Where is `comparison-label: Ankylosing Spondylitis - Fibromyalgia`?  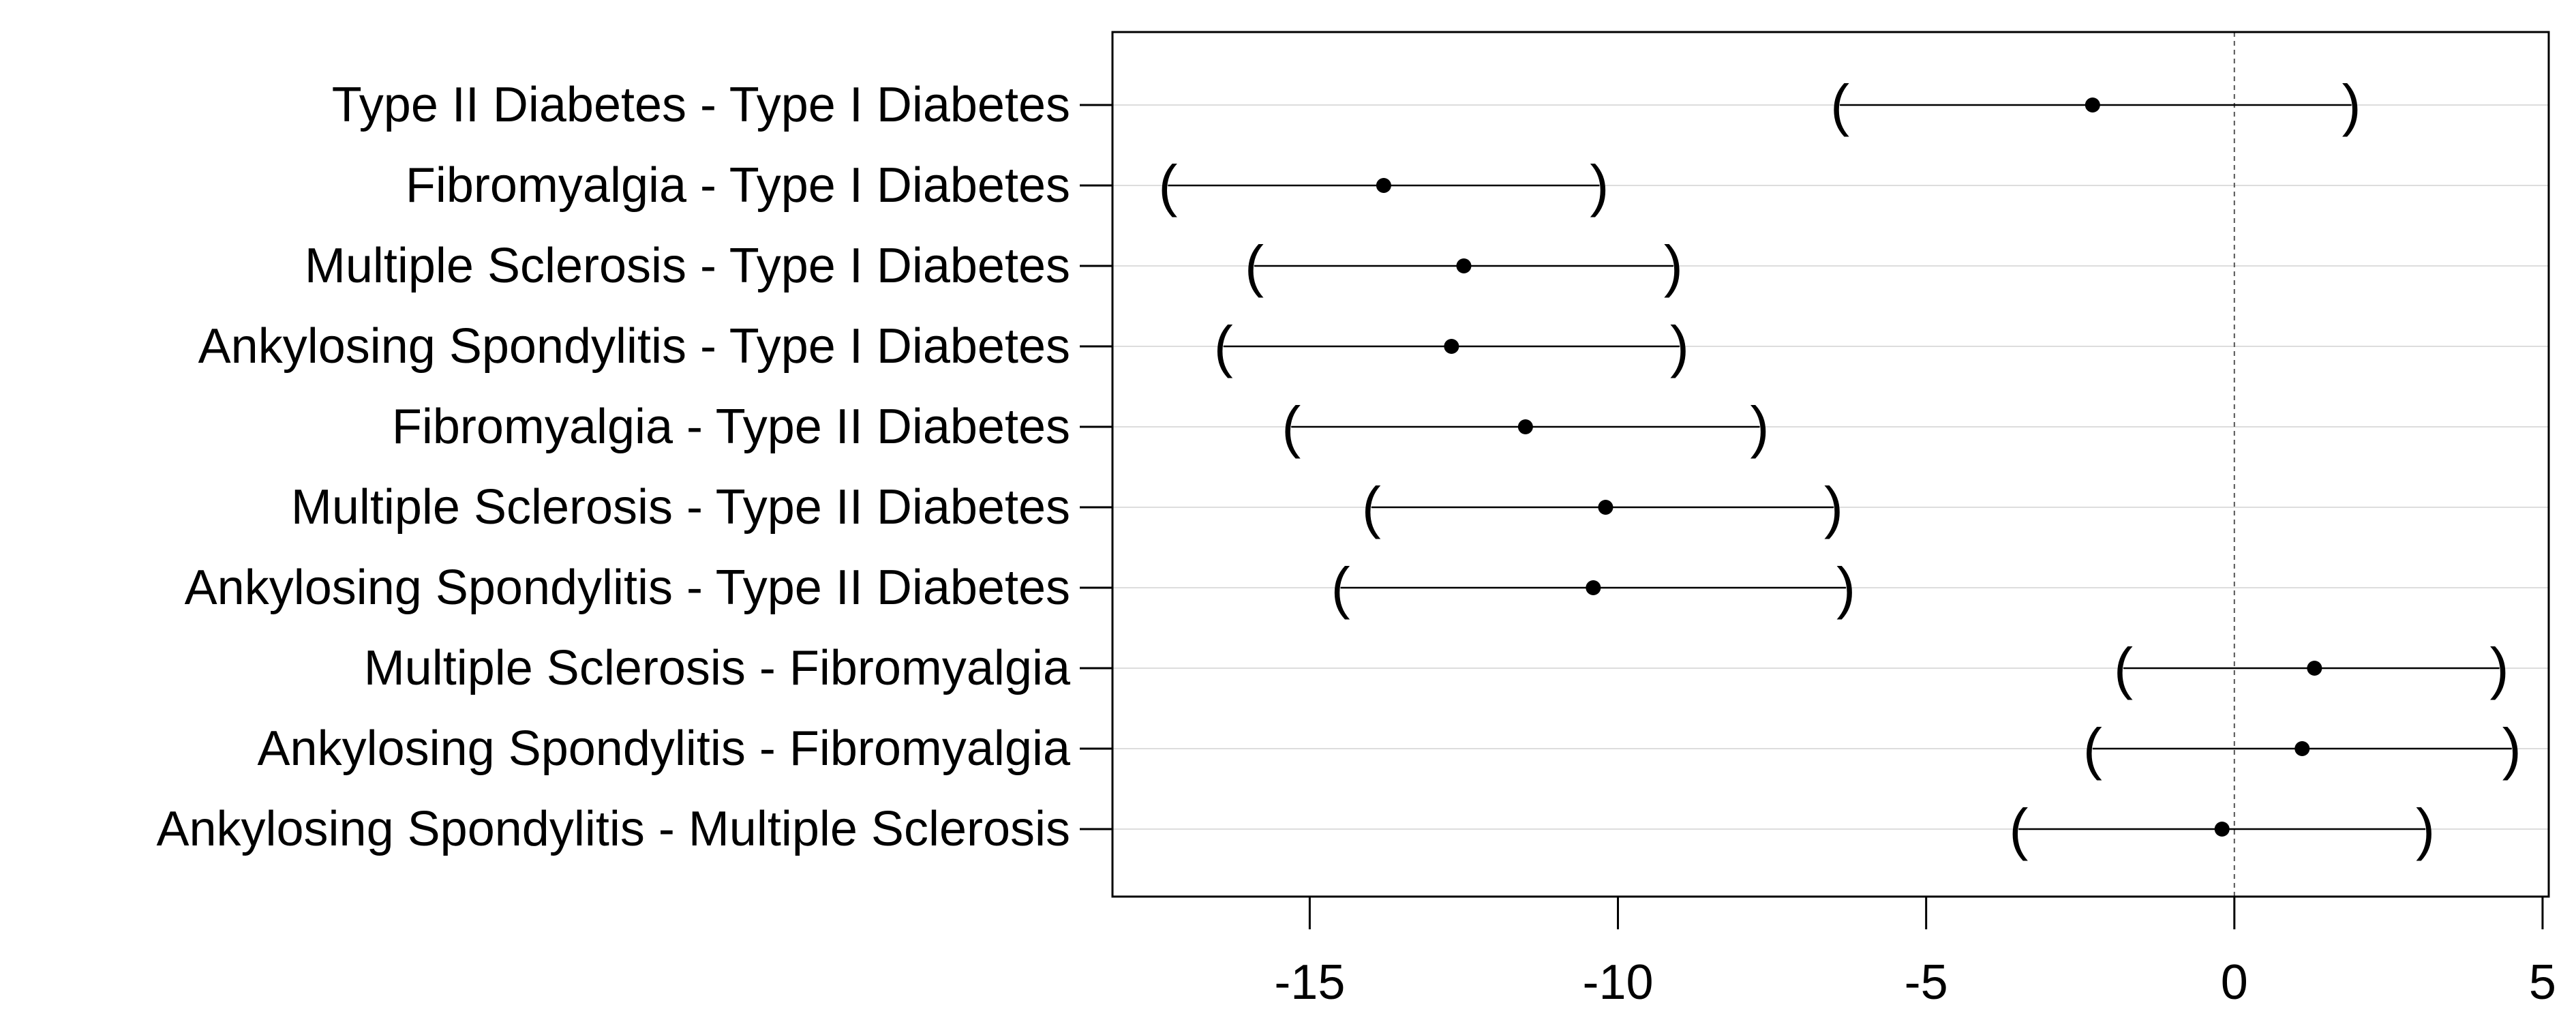
comparison-label: Ankylosing Spondylitis - Fibromyalgia is located at coordinates (664, 748).